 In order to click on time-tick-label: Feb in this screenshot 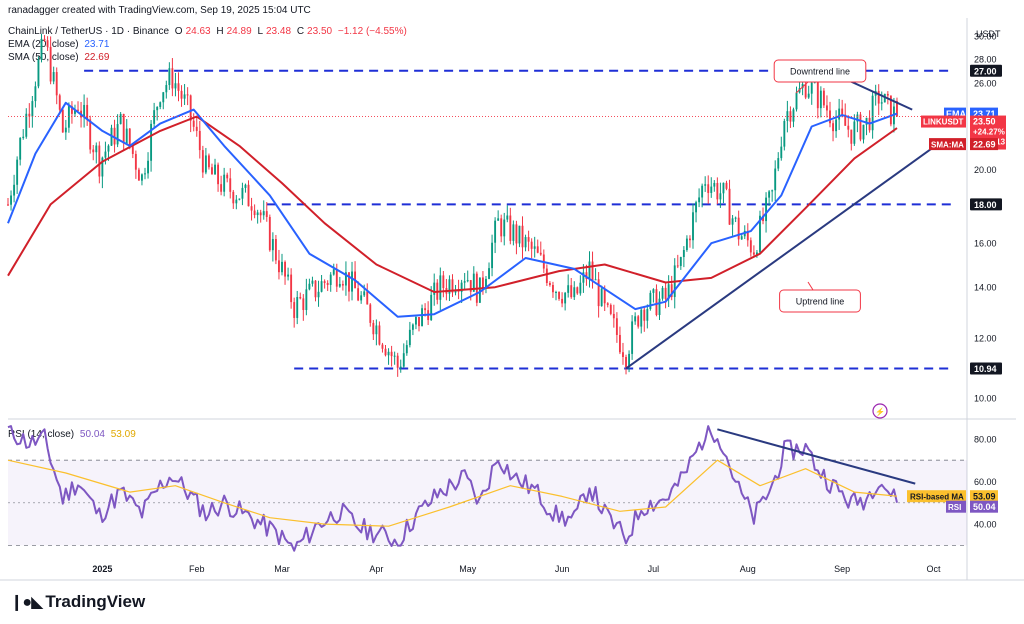, I will do `click(197, 569)`.